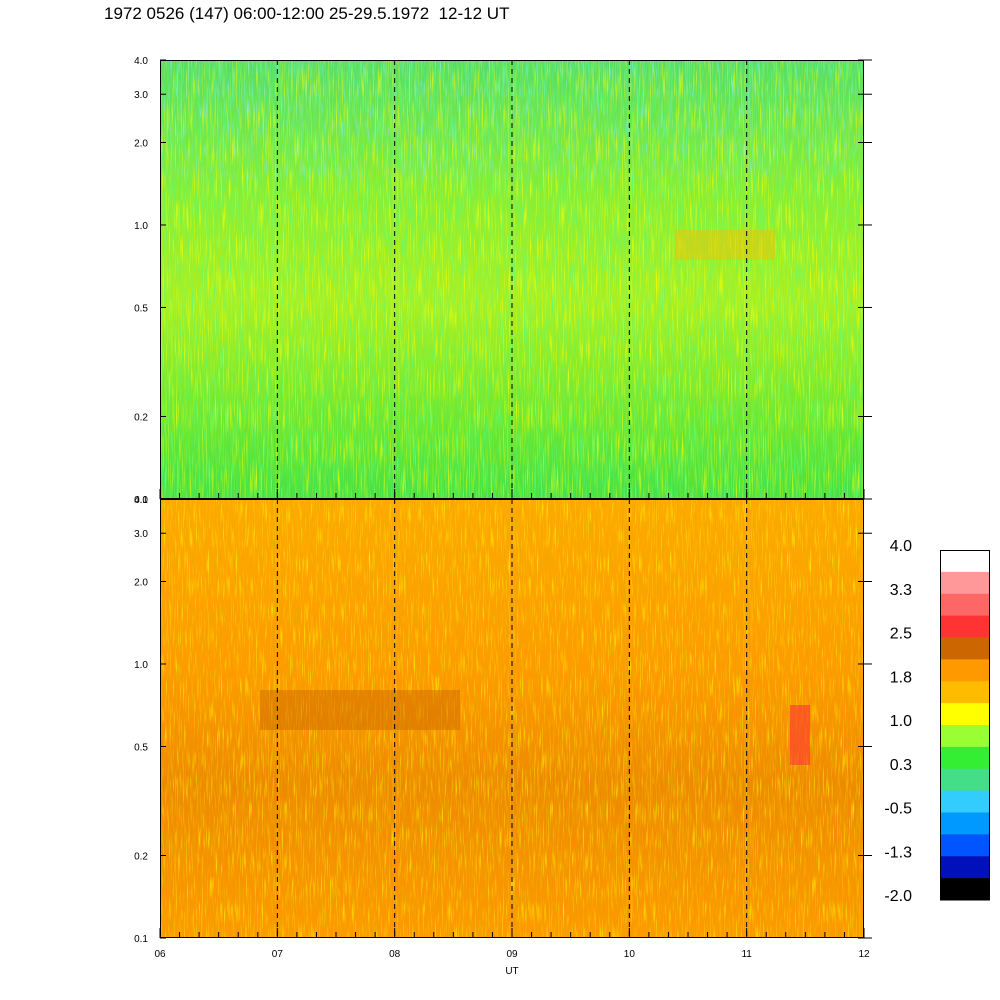  Describe the element at coordinates (278, 954) in the screenshot. I see `x-tick-label: 07` at that location.